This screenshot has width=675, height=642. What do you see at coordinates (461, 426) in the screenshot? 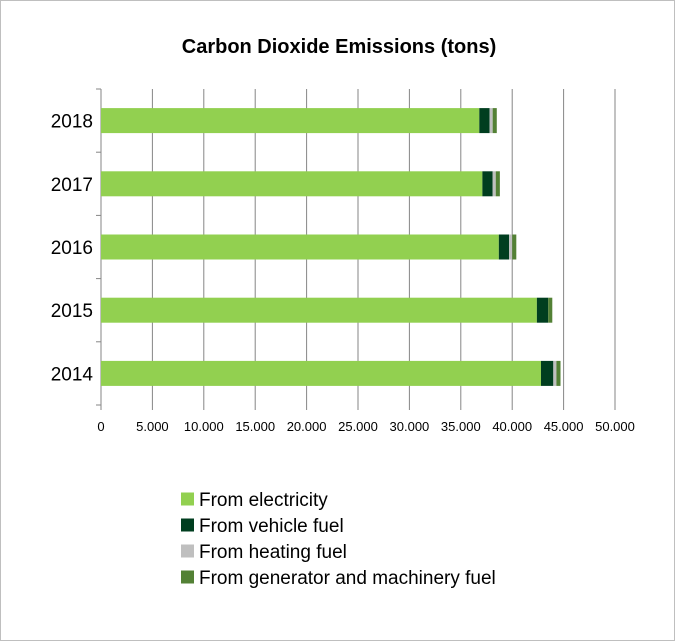
I see `x-tick-label: 35.000` at bounding box center [461, 426].